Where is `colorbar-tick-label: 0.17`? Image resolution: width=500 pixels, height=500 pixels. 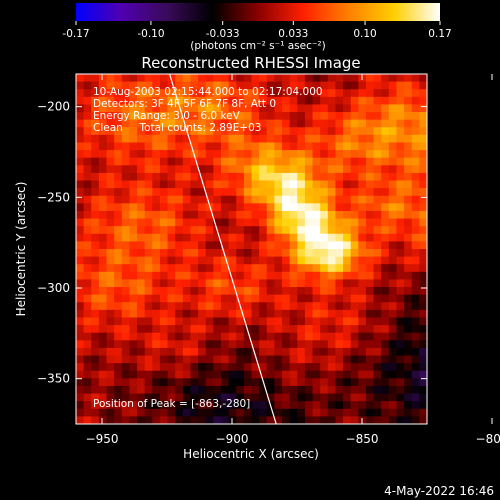
colorbar-tick-label: 0.17 is located at coordinates (439, 34).